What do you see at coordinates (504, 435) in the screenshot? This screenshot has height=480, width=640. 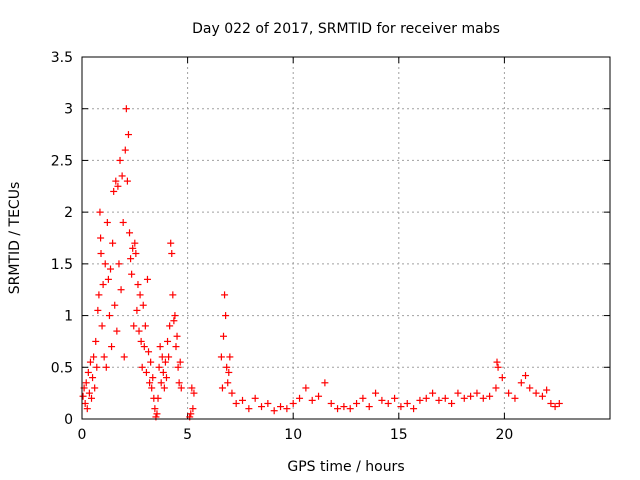 I see `x-tick-label: 20` at bounding box center [504, 435].